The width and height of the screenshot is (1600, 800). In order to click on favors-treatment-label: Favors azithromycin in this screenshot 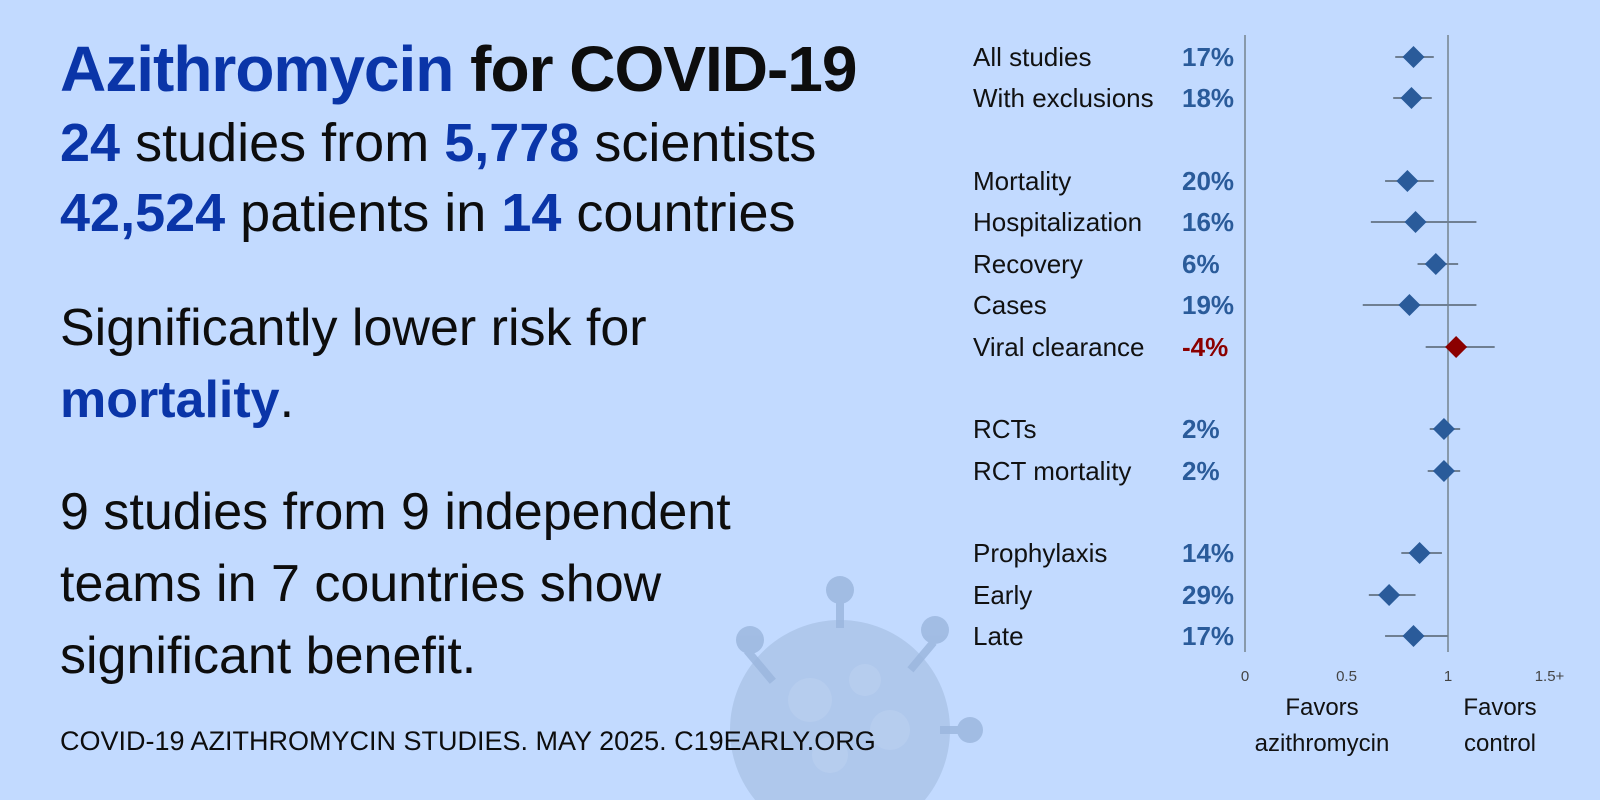, I will do `click(1322, 726)`.